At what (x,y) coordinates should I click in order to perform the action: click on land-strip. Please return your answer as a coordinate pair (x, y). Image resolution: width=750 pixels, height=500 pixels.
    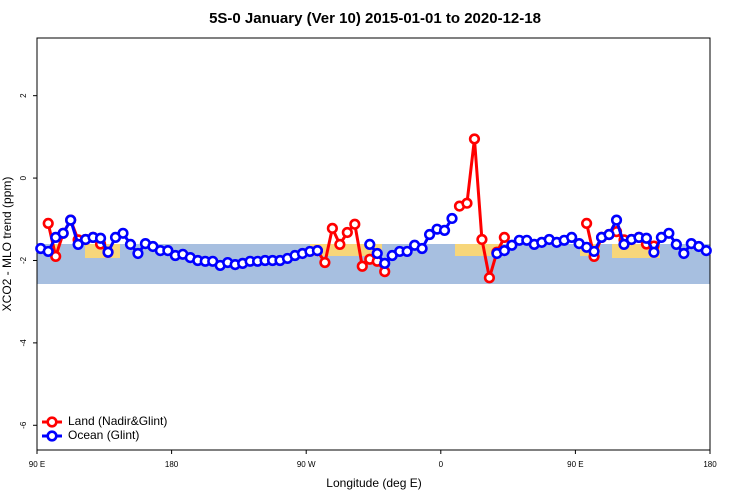
    Looking at the image, I should click on (479, 250).